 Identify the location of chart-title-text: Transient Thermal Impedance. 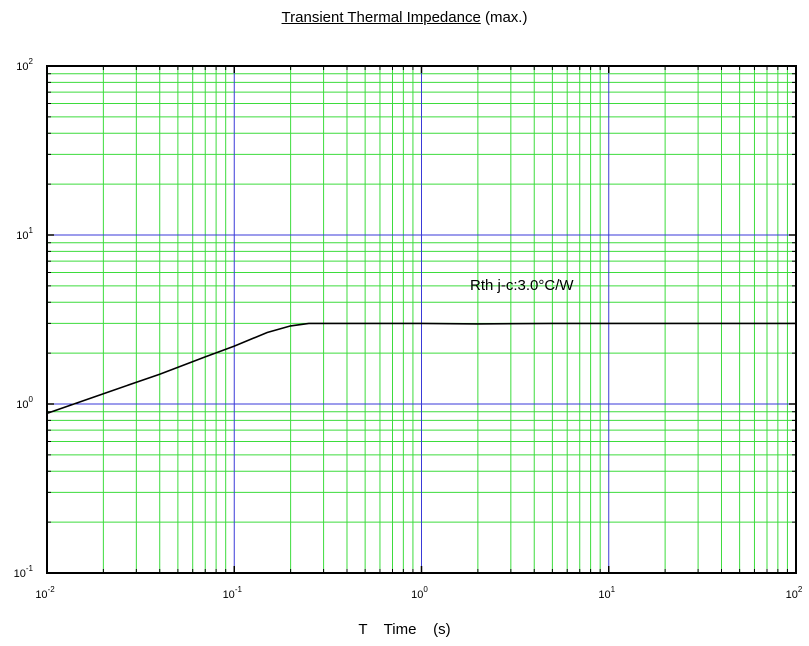
(381, 17).